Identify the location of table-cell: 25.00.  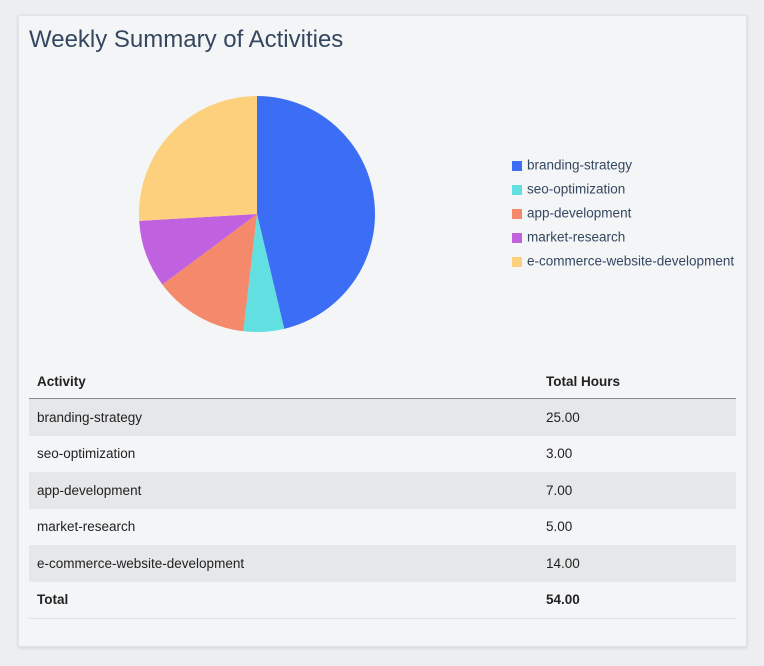
(637, 417).